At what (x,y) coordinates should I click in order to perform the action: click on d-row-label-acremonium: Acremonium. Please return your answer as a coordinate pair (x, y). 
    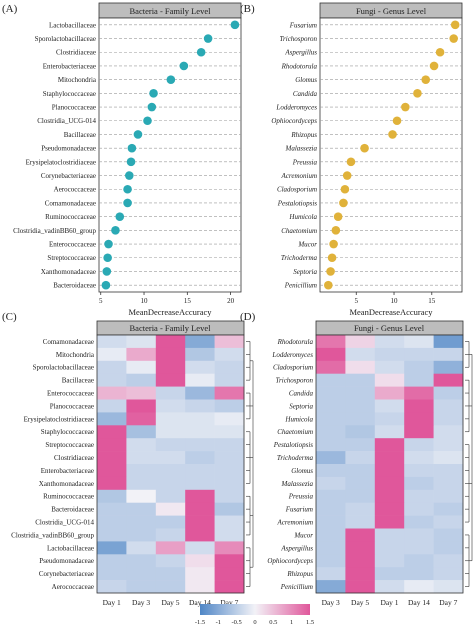
    Looking at the image, I should click on (294, 522).